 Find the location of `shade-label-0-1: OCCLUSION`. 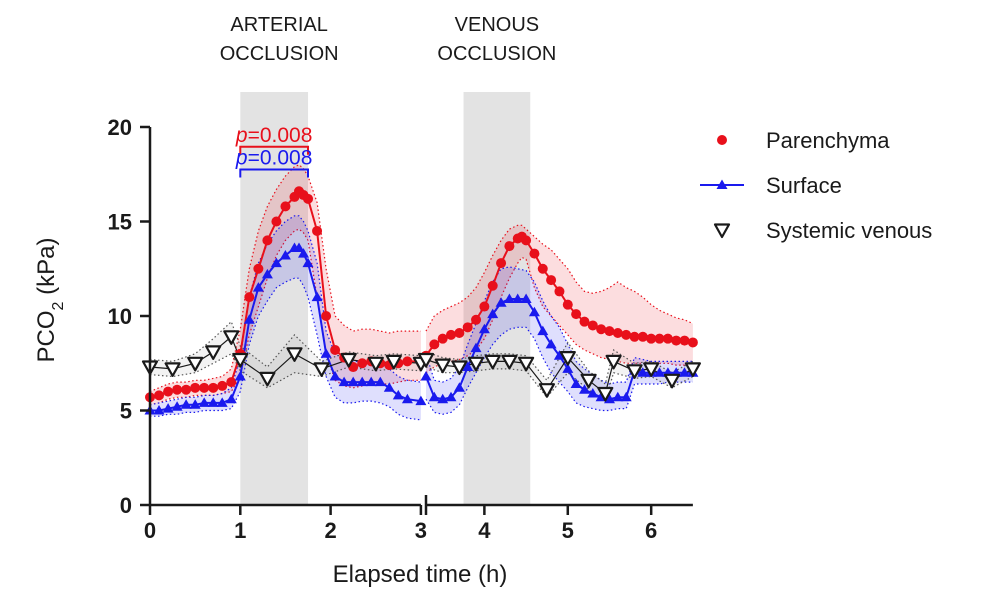

shade-label-0-1: OCCLUSION is located at coordinates (279, 54).